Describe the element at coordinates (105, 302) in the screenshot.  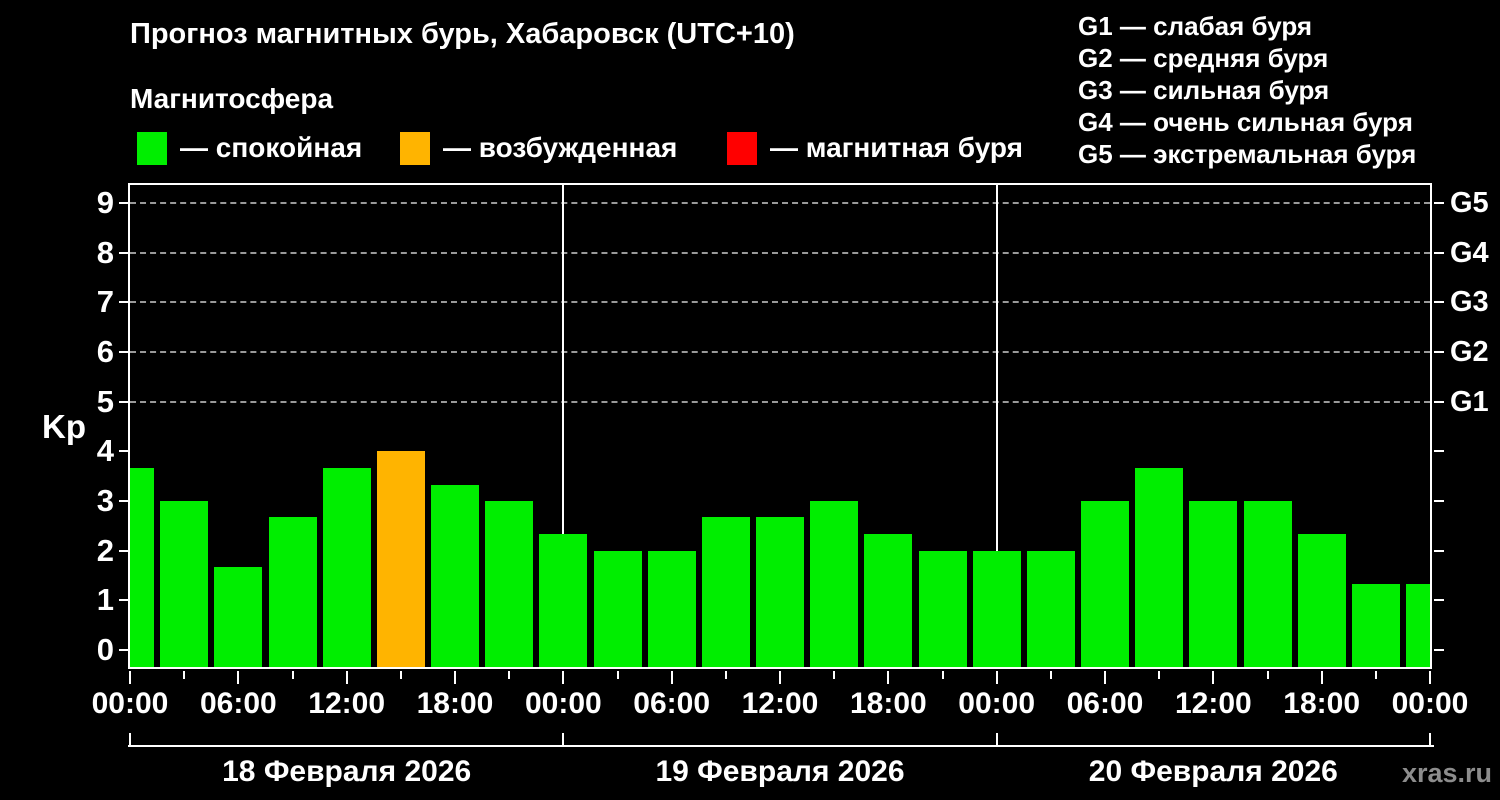
I see `y-axis-label: 7` at that location.